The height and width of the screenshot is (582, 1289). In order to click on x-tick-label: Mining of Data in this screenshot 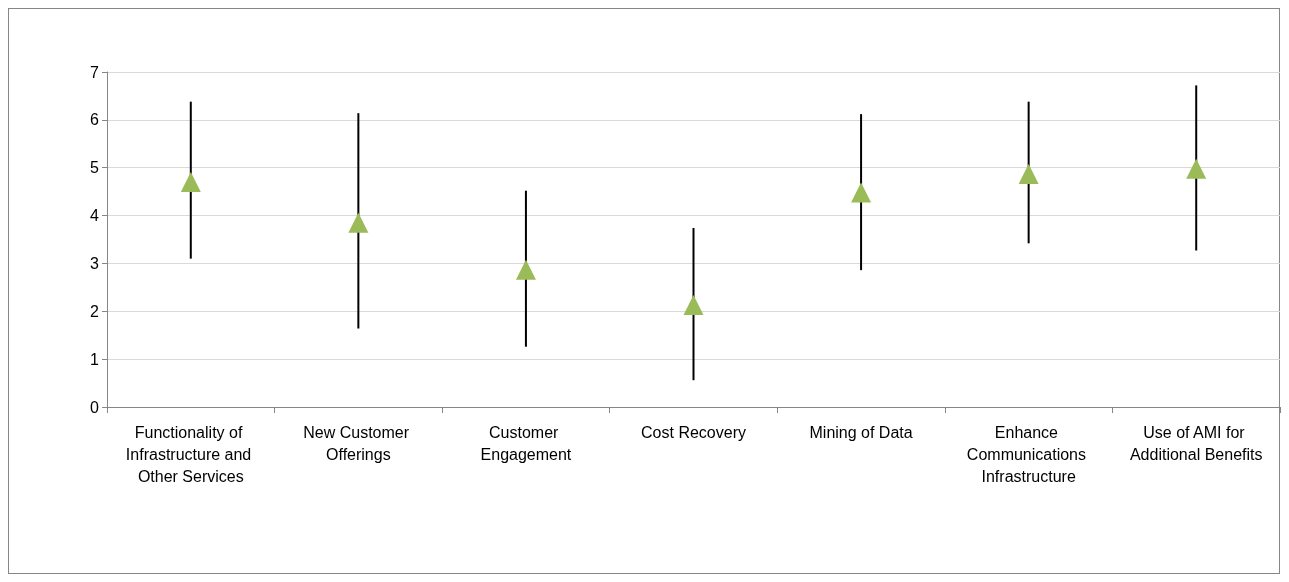, I will do `click(861, 432)`.